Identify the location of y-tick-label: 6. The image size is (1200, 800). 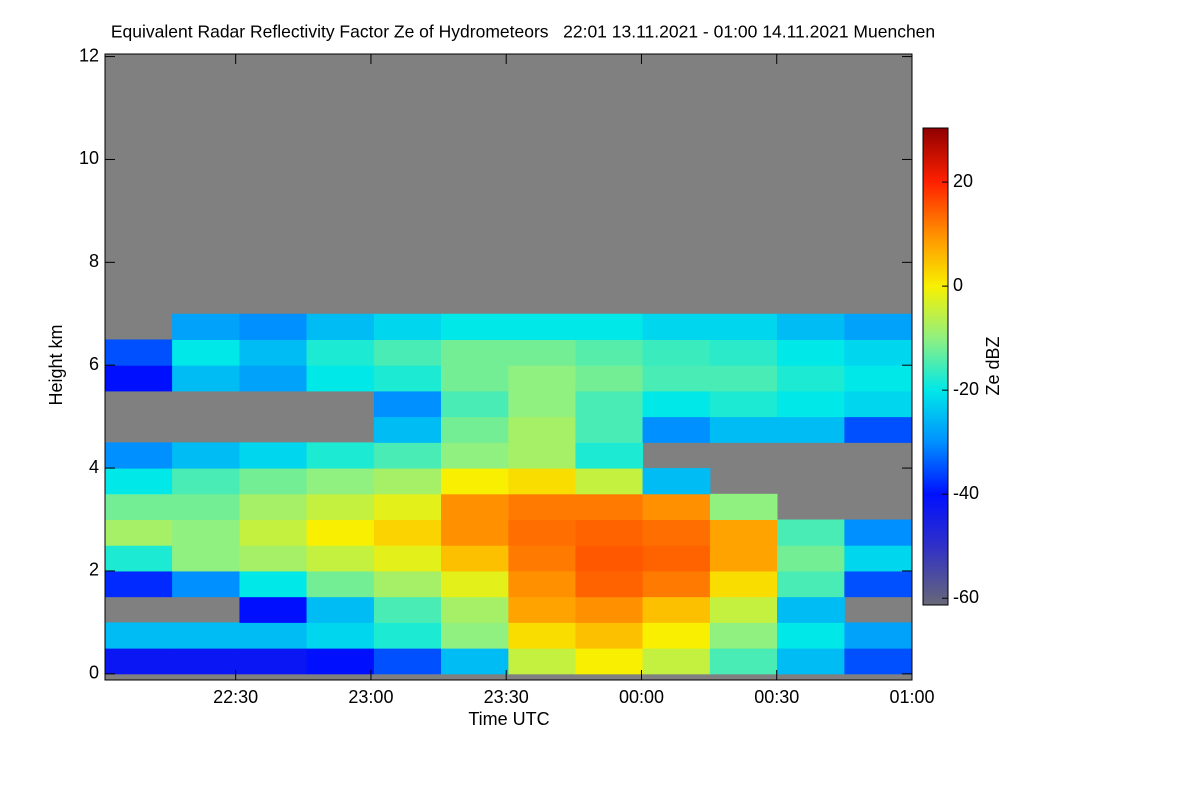
(94, 364).